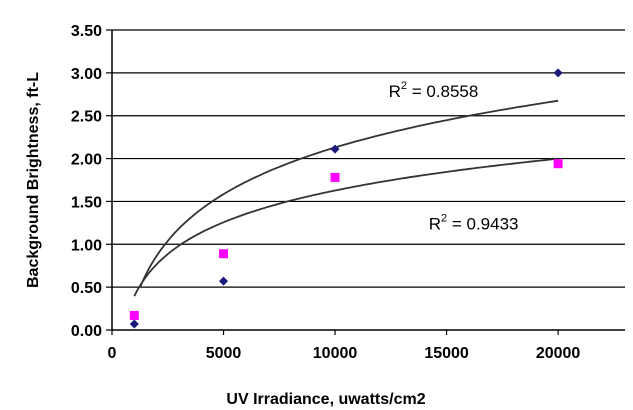  I want to click on x-axis-title: UV Irradiance, uwatts/cm2, so click(325, 399).